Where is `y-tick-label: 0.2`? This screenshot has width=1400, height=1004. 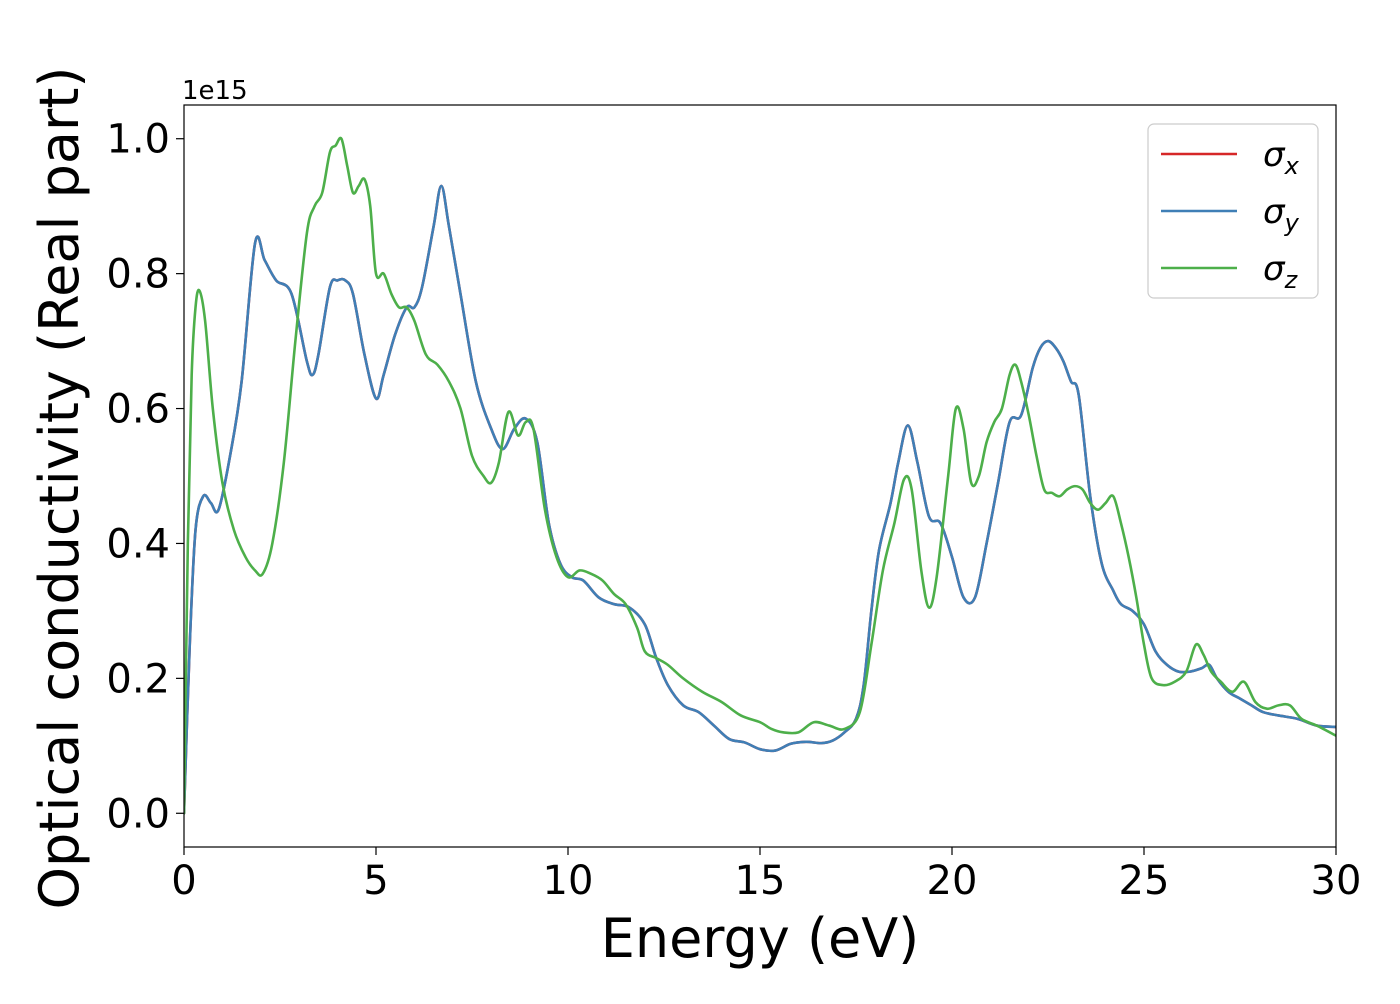 y-tick-label: 0.2 is located at coordinates (138, 679).